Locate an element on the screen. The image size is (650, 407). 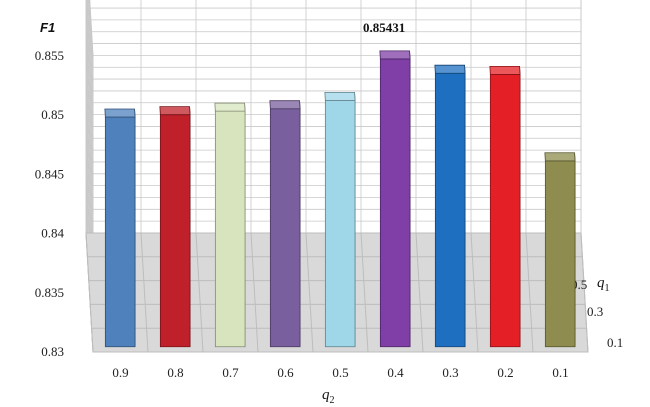
y-tick-label: 0.85 is located at coordinates (52, 114).